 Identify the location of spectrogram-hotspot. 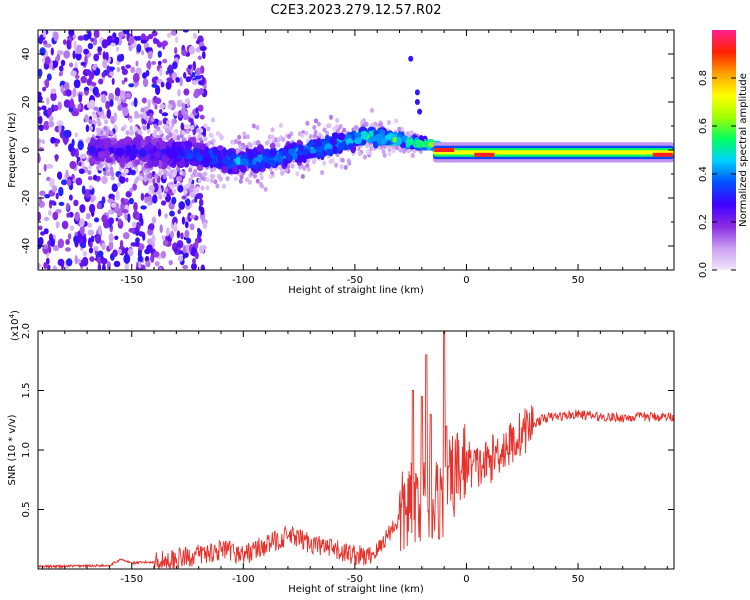
(444, 150).